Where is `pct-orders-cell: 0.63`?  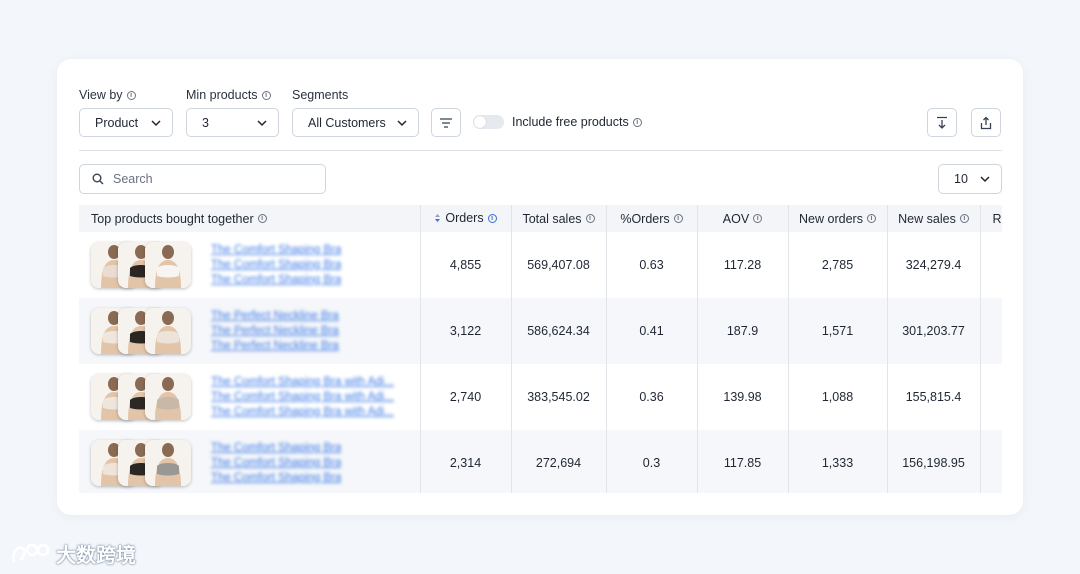 pct-orders-cell: 0.63 is located at coordinates (652, 265).